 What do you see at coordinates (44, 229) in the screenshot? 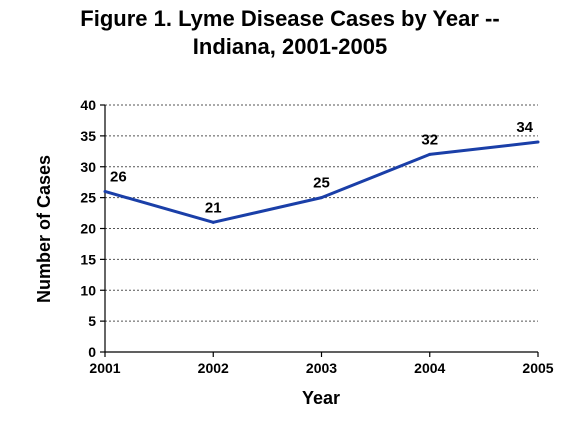
I see `y-axis-title: Number of Cases` at bounding box center [44, 229].